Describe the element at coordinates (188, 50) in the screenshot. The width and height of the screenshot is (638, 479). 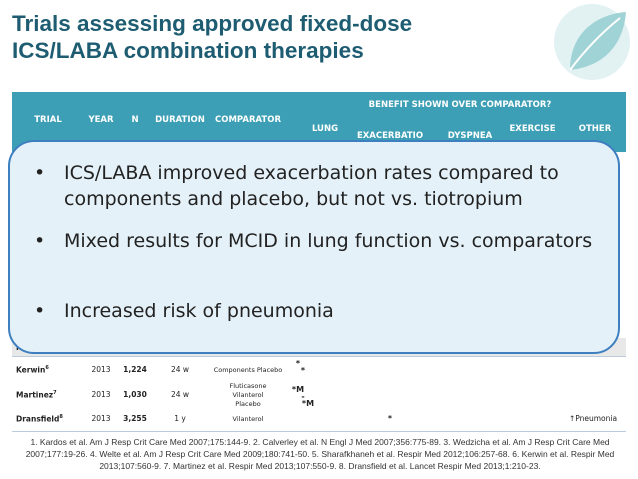
I see `title-line: ICS/LABA combination therapies` at that location.